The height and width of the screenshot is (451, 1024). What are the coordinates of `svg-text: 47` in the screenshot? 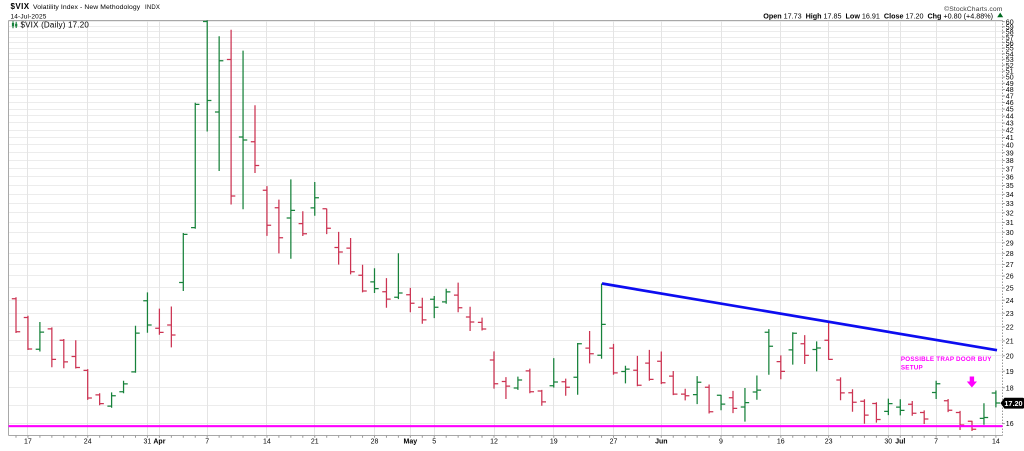 It's located at (1010, 97).